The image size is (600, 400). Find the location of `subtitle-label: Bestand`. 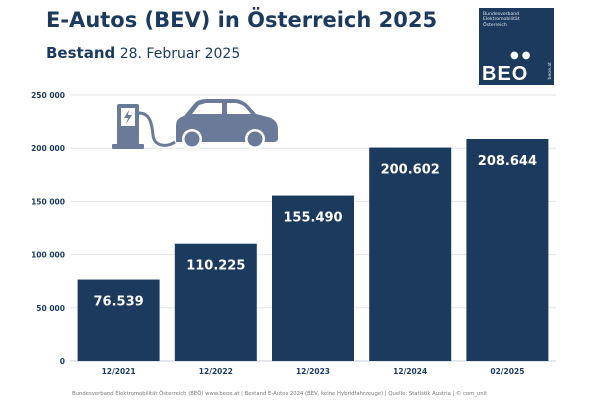

subtitle-label: Bestand is located at coordinates (81, 53).